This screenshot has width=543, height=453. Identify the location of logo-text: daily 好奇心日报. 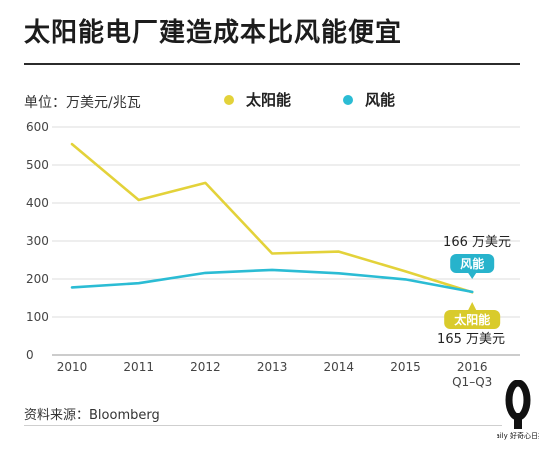
(518, 435).